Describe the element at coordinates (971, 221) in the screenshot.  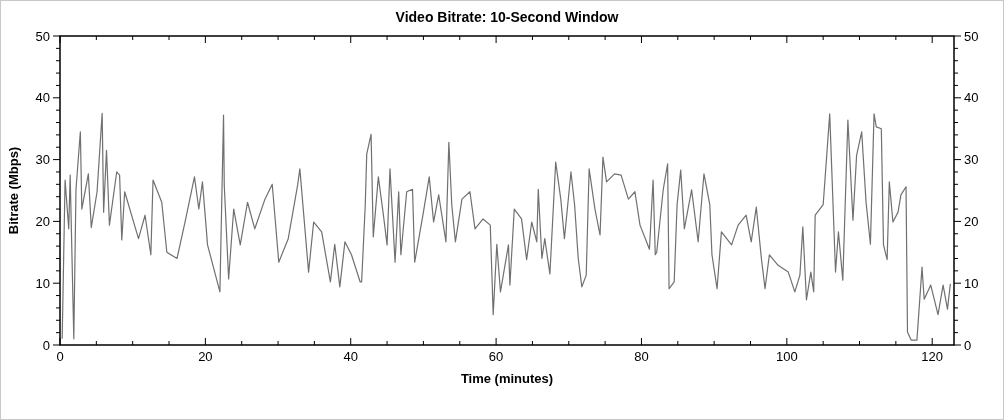
I see `y2-tick-label: 20` at that location.